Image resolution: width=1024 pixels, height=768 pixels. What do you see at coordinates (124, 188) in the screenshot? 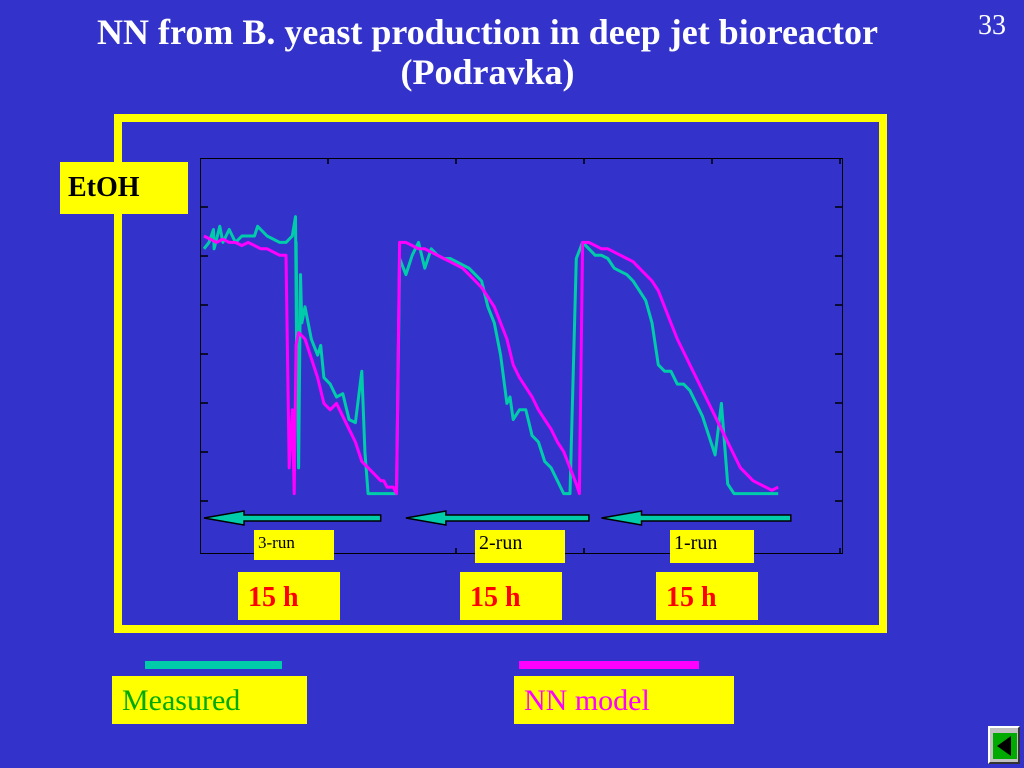
I see `etoh-label: EtOH` at bounding box center [124, 188].